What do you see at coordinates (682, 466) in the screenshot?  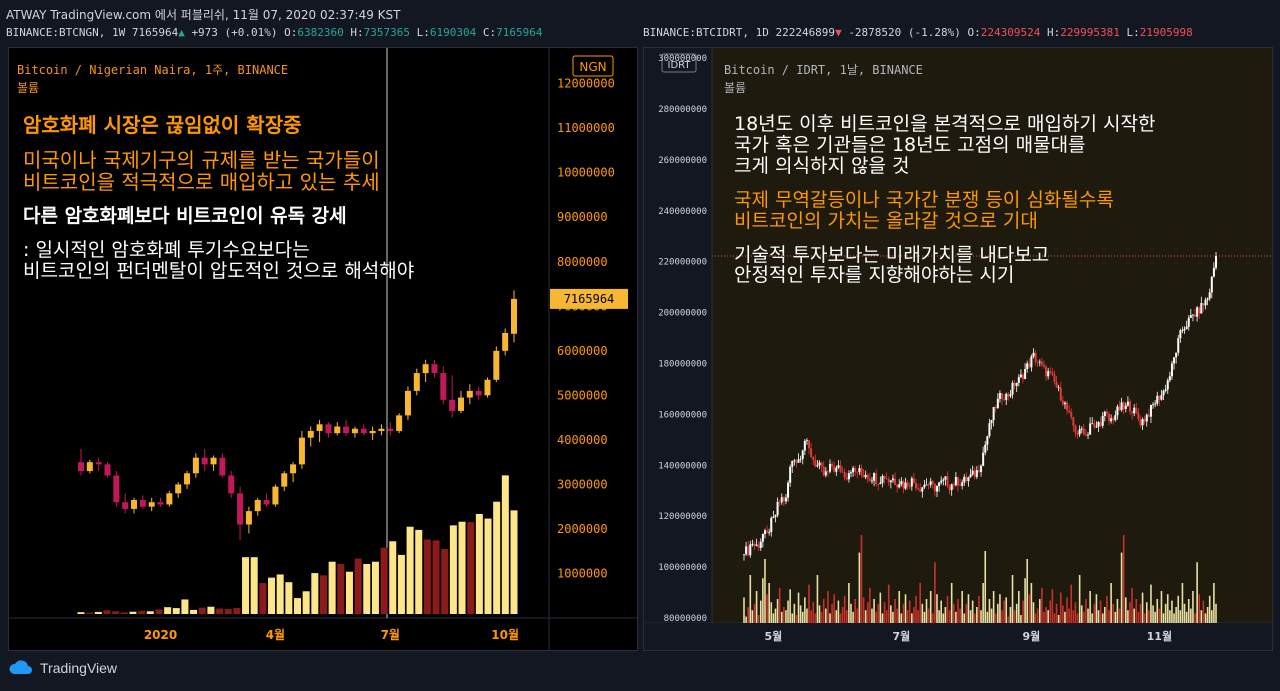 I see `price-tick-label: 140000000` at bounding box center [682, 466].